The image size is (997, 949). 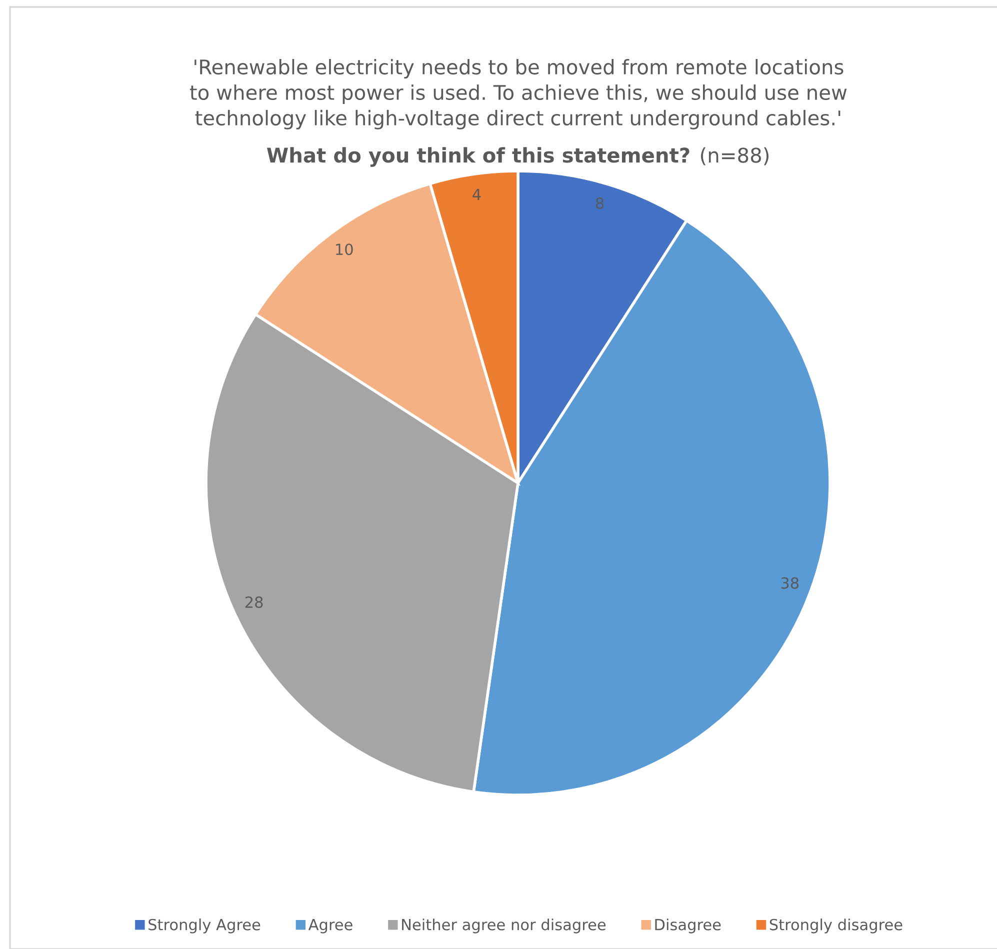 I want to click on chart-subtitle: What do you think of this statement?, so click(x=478, y=157).